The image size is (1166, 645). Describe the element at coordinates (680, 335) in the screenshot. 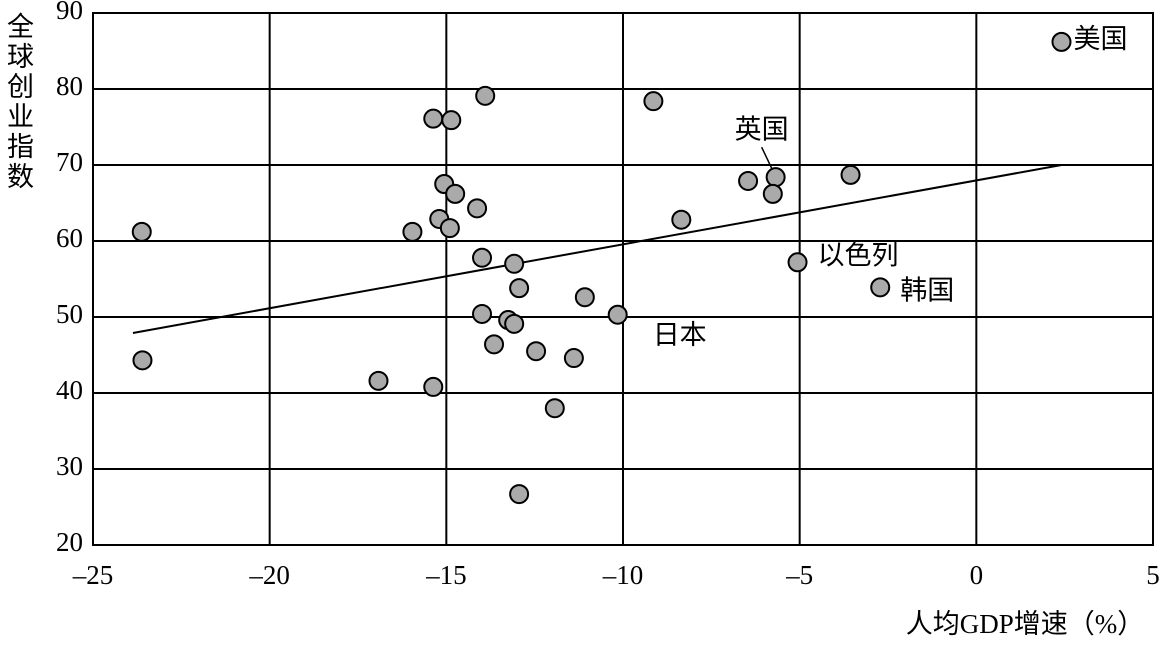

I see `point-label: 日本` at that location.